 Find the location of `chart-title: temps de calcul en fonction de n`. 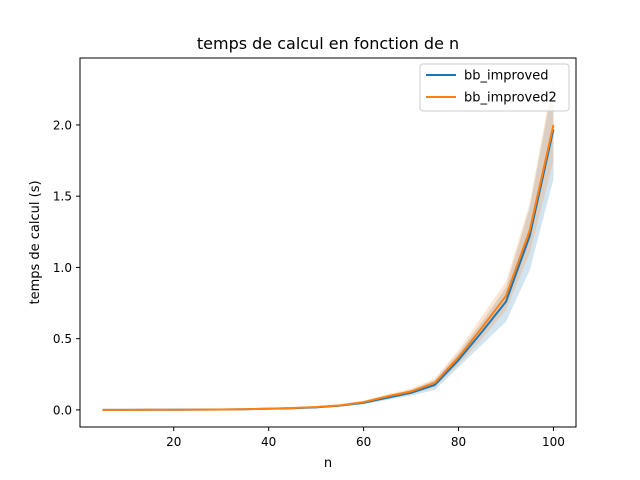

chart-title: temps de calcul en fonction de n is located at coordinates (328, 43).